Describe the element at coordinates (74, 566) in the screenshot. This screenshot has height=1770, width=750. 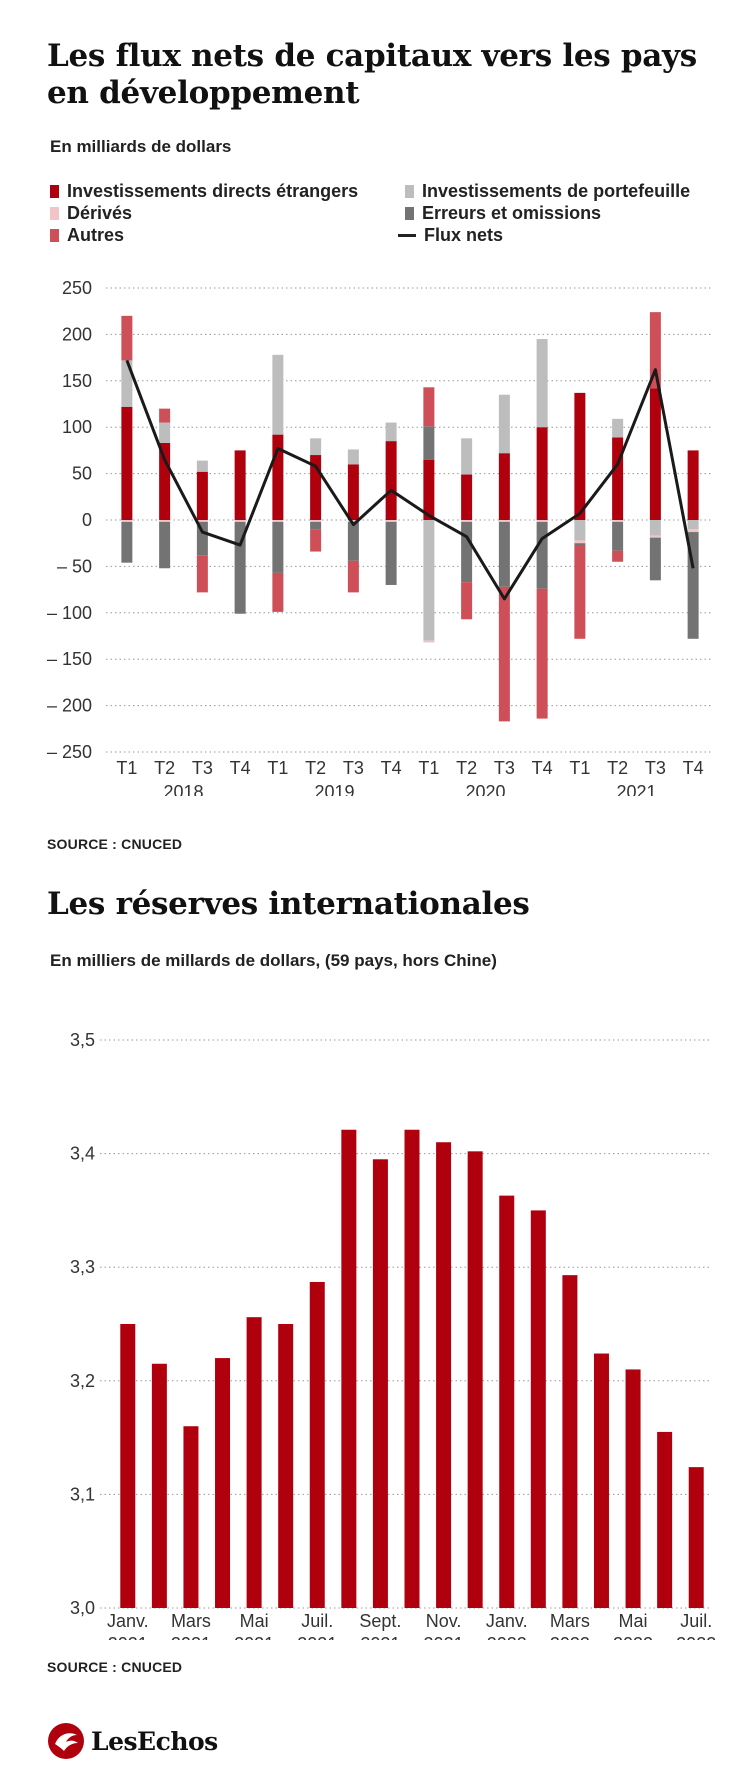
I see `y-tick-label: – 50` at that location.